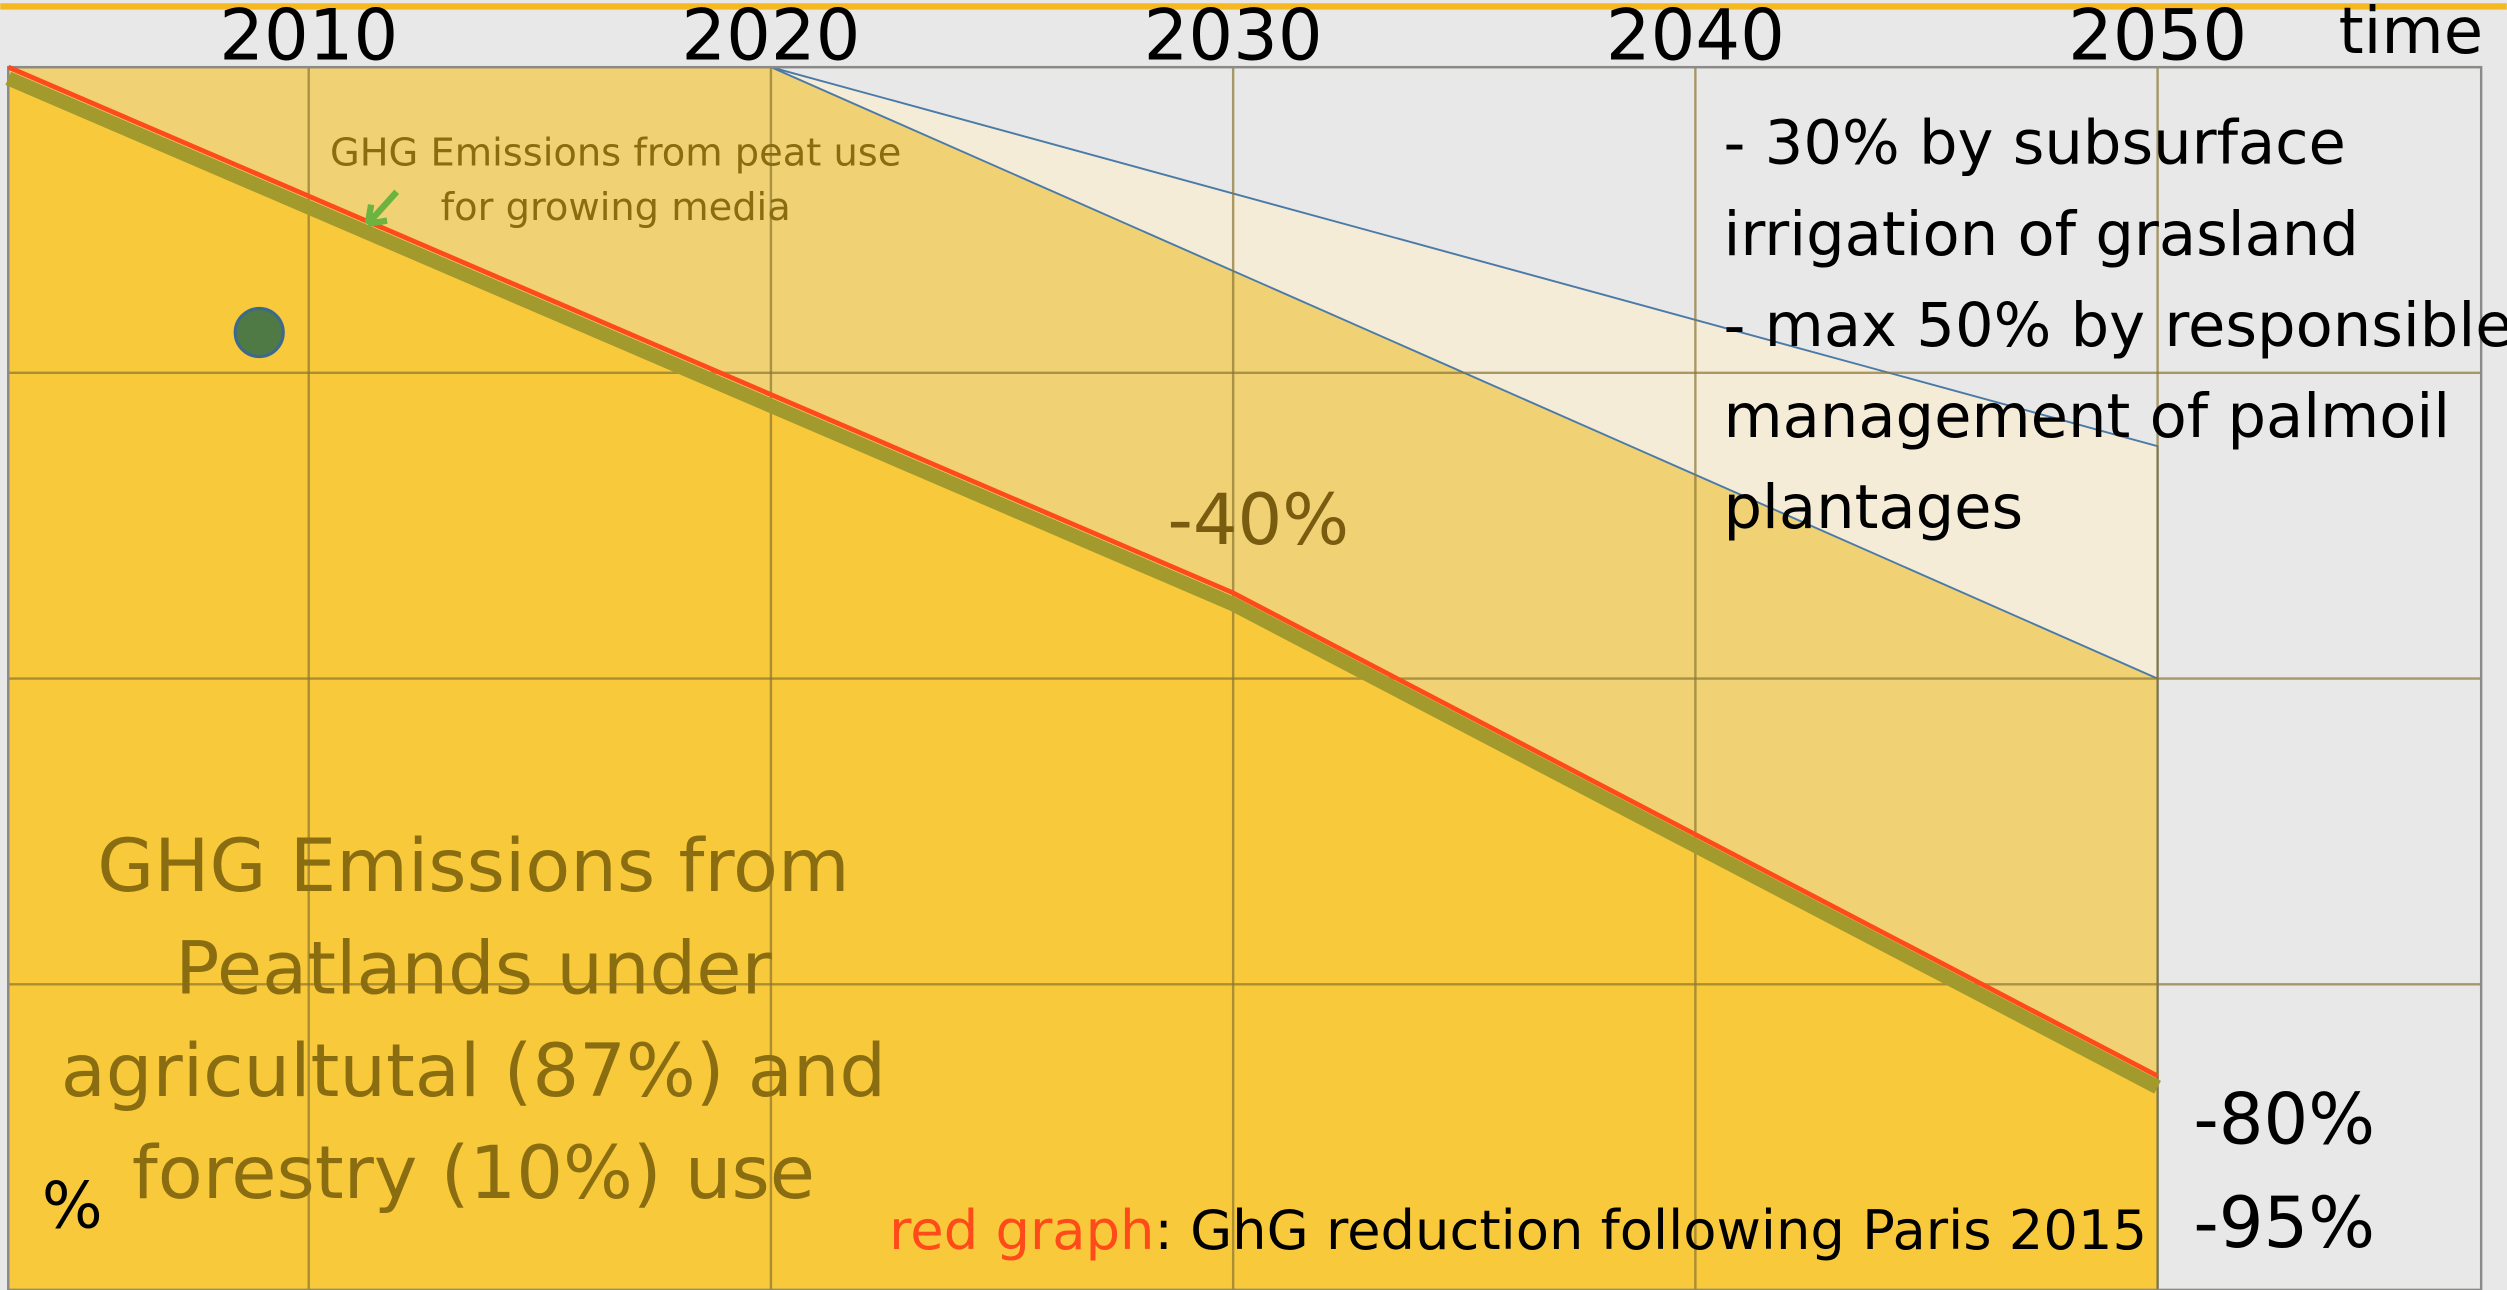 The image size is (2507, 1290). Describe the element at coordinates (473, 969) in the screenshot. I see `annotation: Peatlands under` at that location.